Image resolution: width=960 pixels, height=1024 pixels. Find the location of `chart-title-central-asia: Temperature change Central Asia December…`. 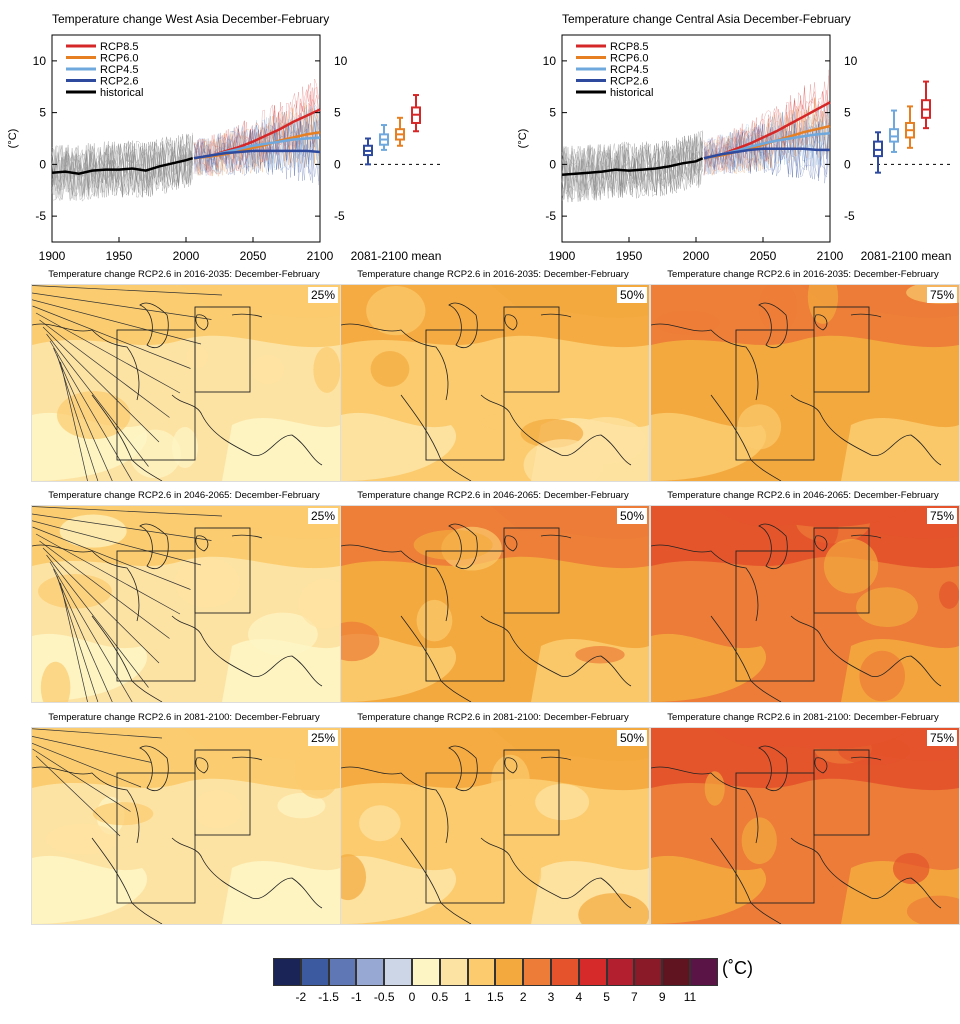

chart-title-central-asia: Temperature change Central Asia December… is located at coordinates (706, 19).